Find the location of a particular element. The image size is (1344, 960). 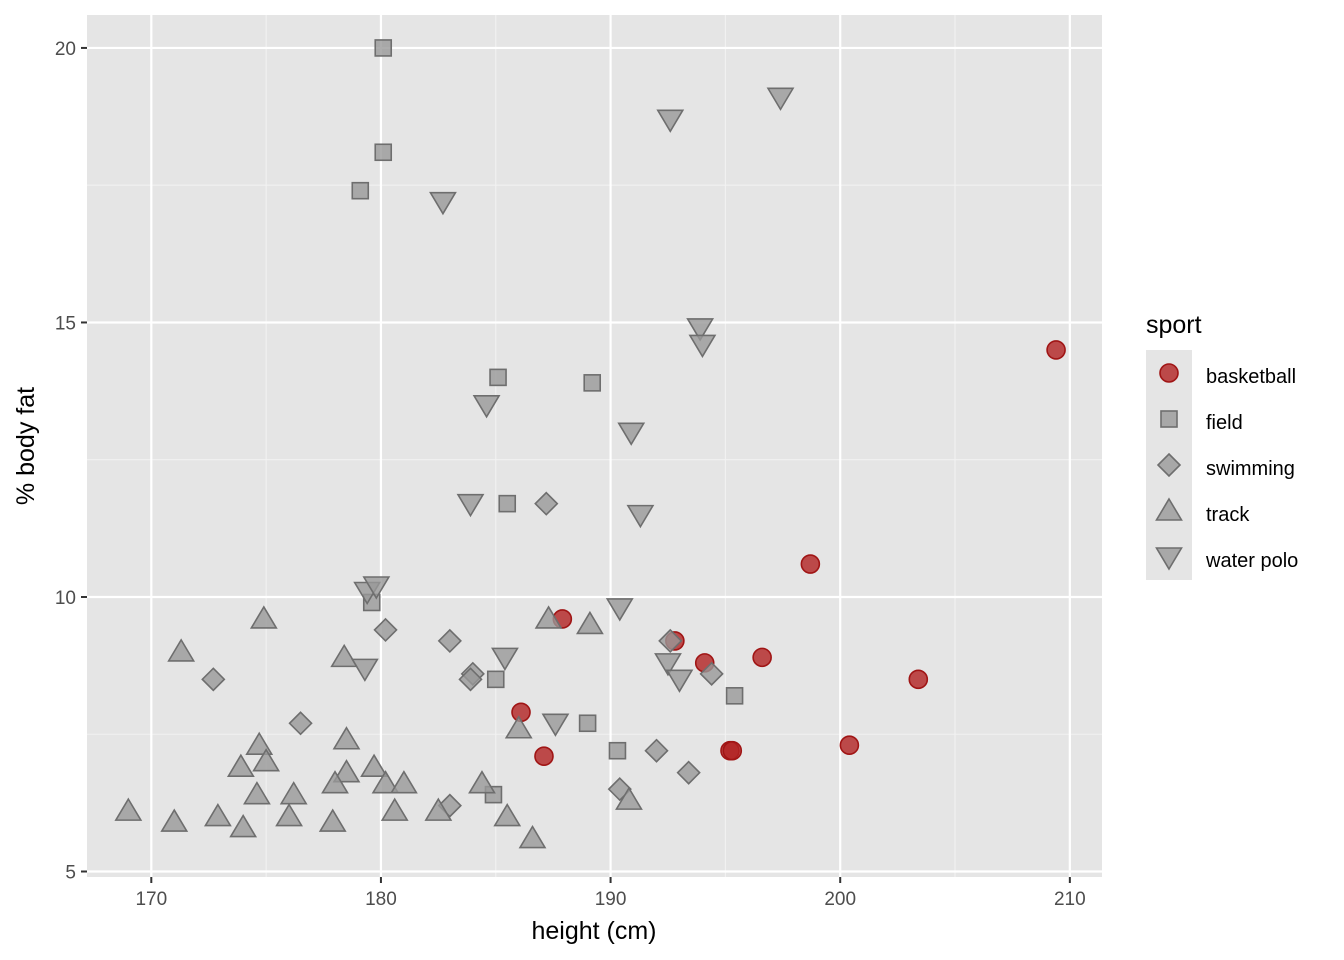

legend-label-swimming: swimming is located at coordinates (1250, 469).